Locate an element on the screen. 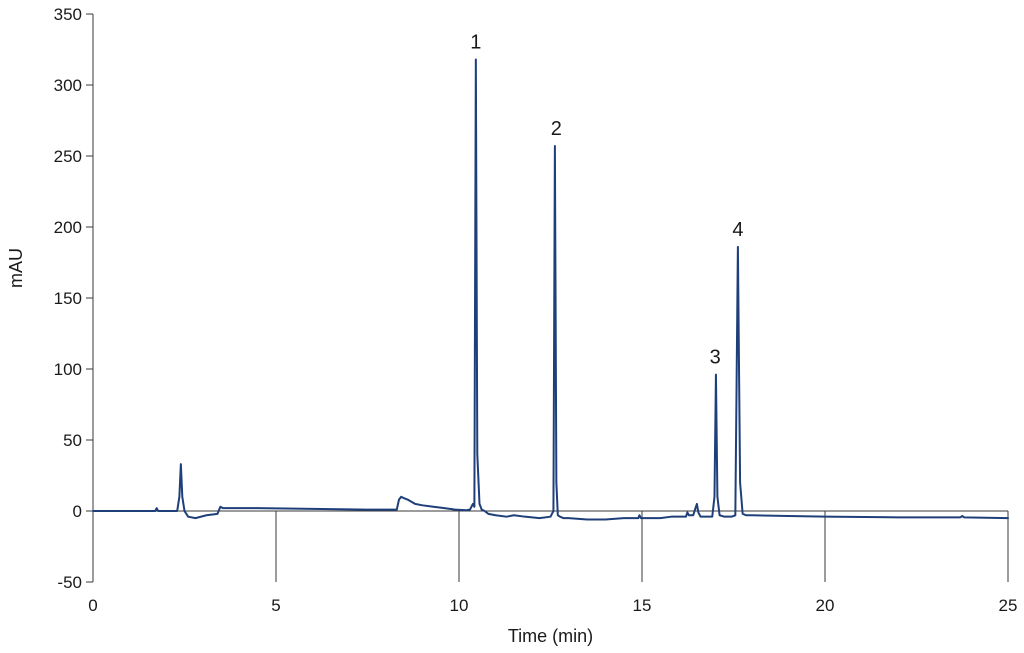 Image resolution: width=1024 pixels, height=653 pixels. peak-label-2: 2 is located at coordinates (556, 129).